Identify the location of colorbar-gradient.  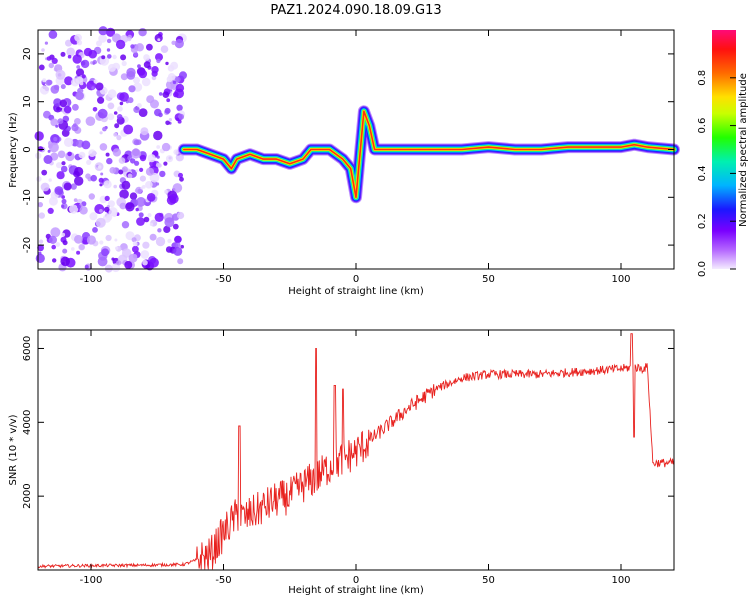
(724, 149).